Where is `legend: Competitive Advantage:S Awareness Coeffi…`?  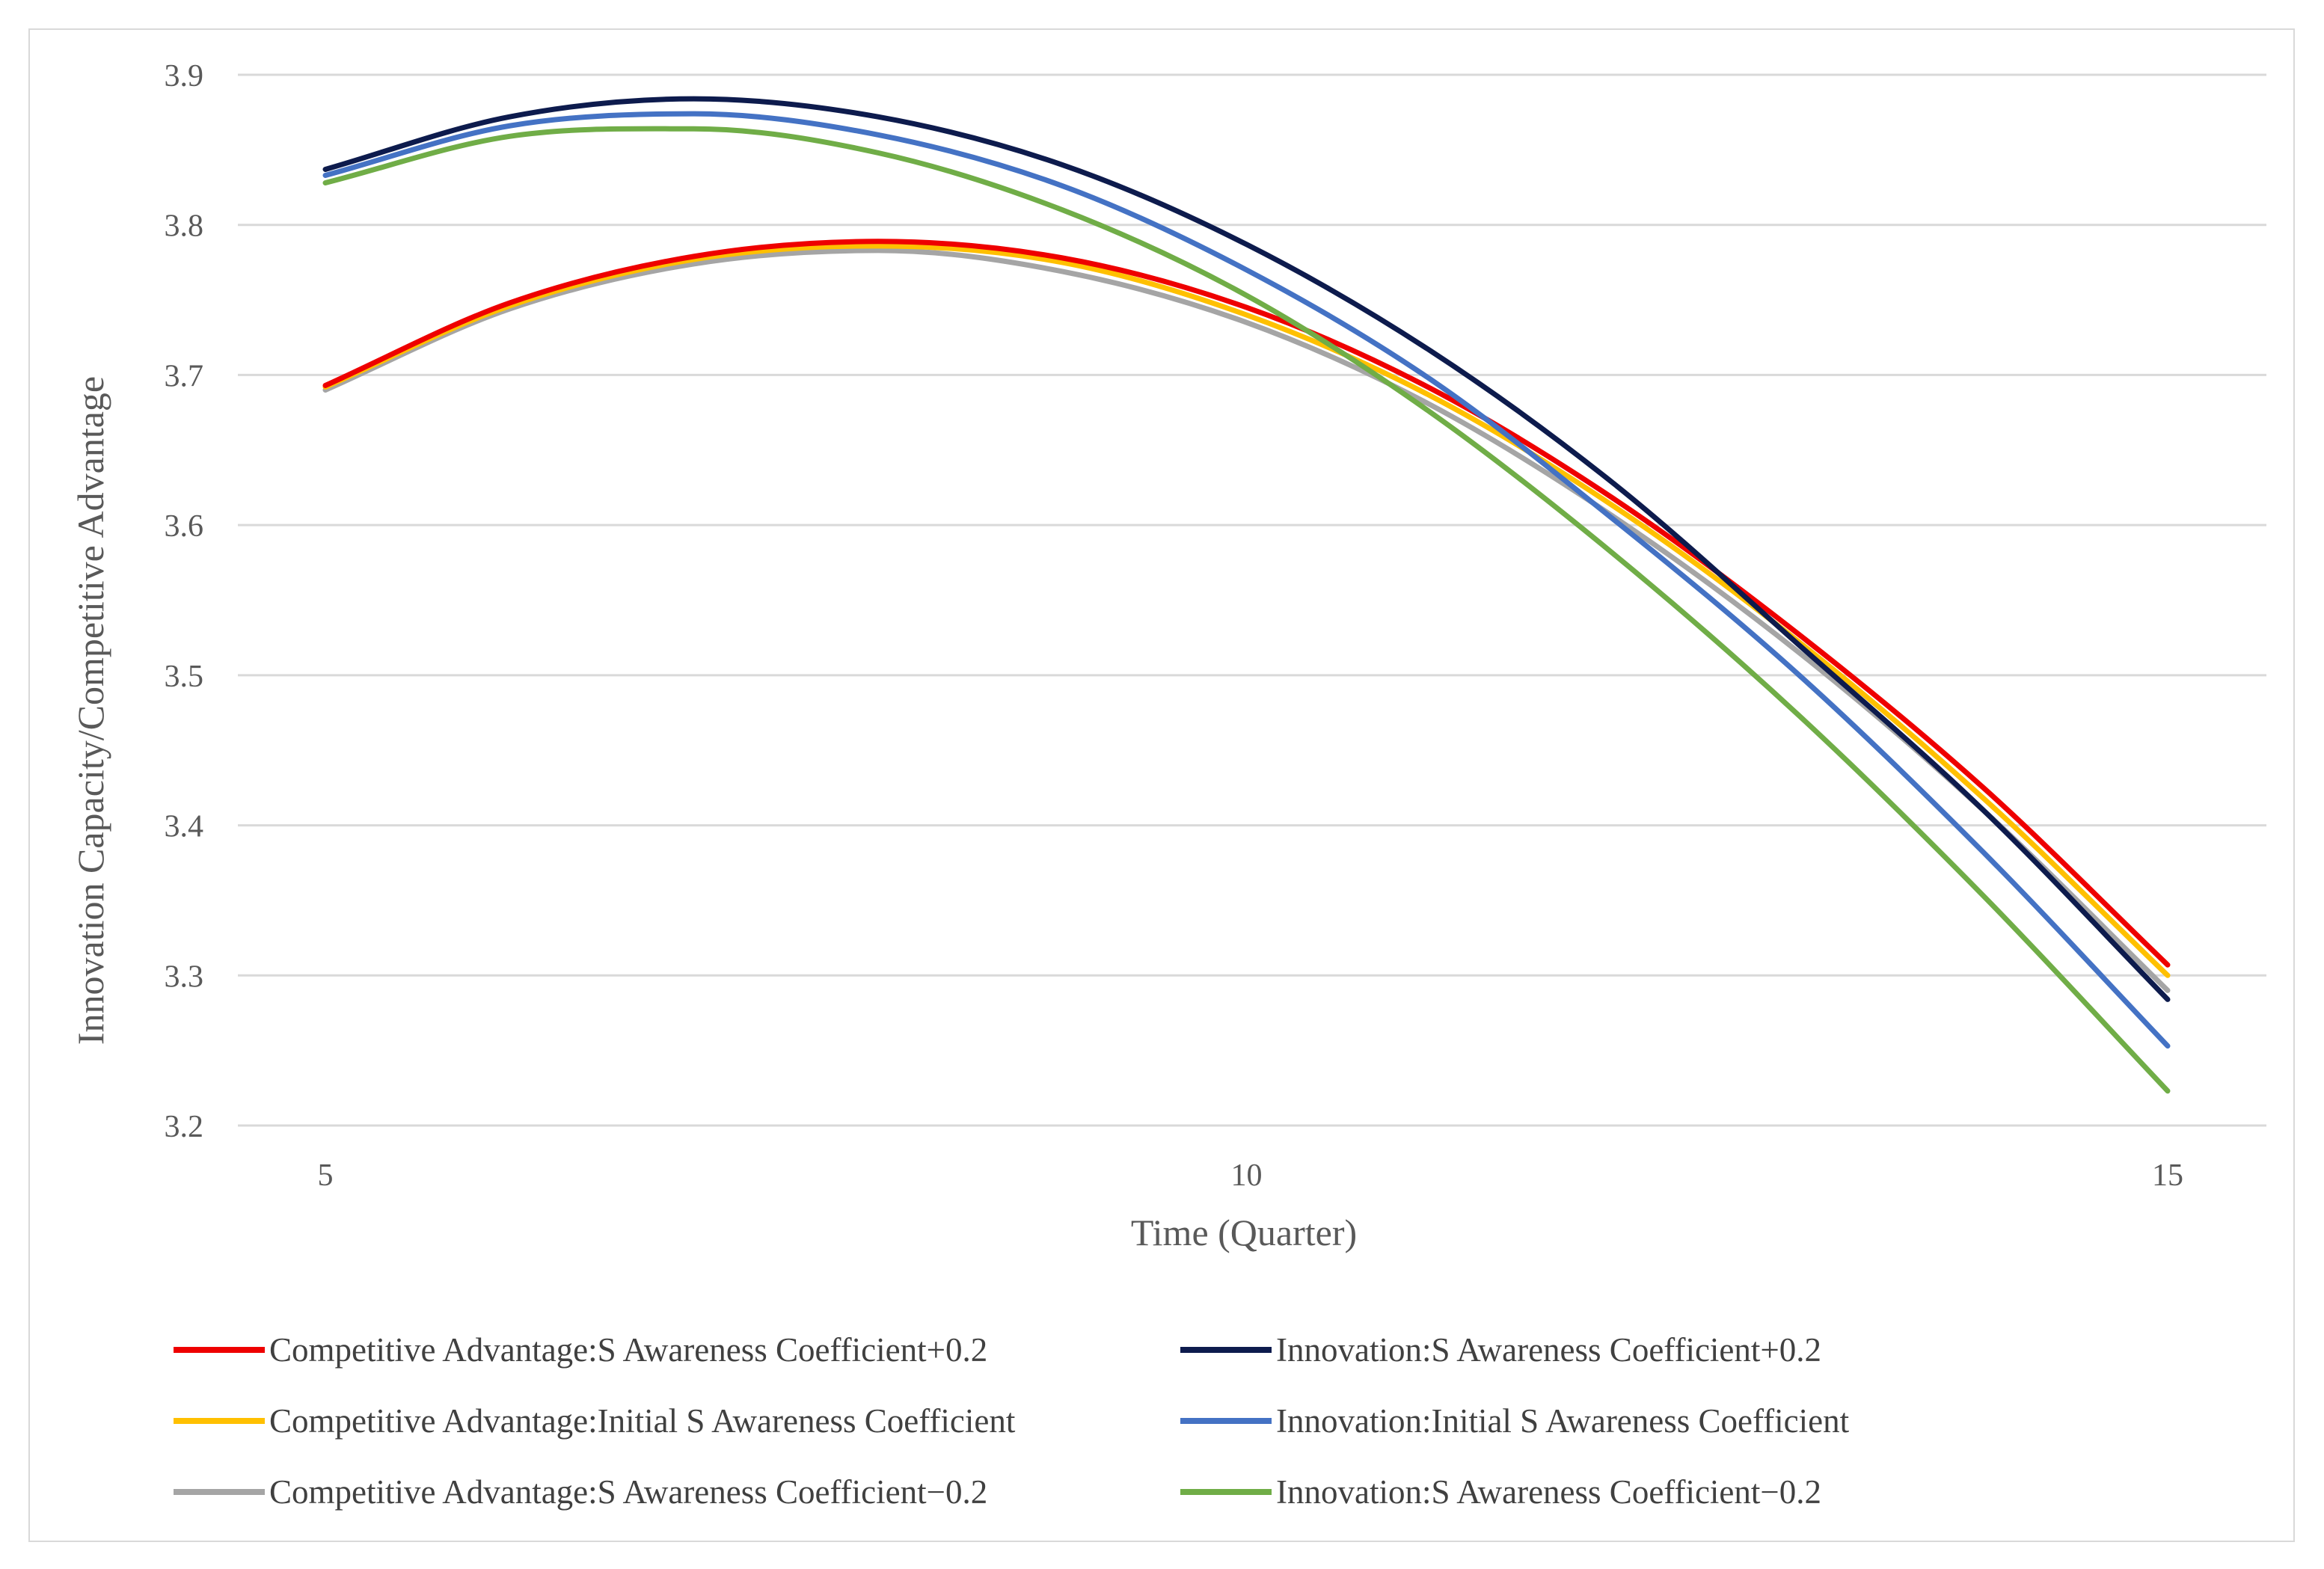
legend: Competitive Advantage:S Awareness Coeffi… is located at coordinates (1012, 1421).